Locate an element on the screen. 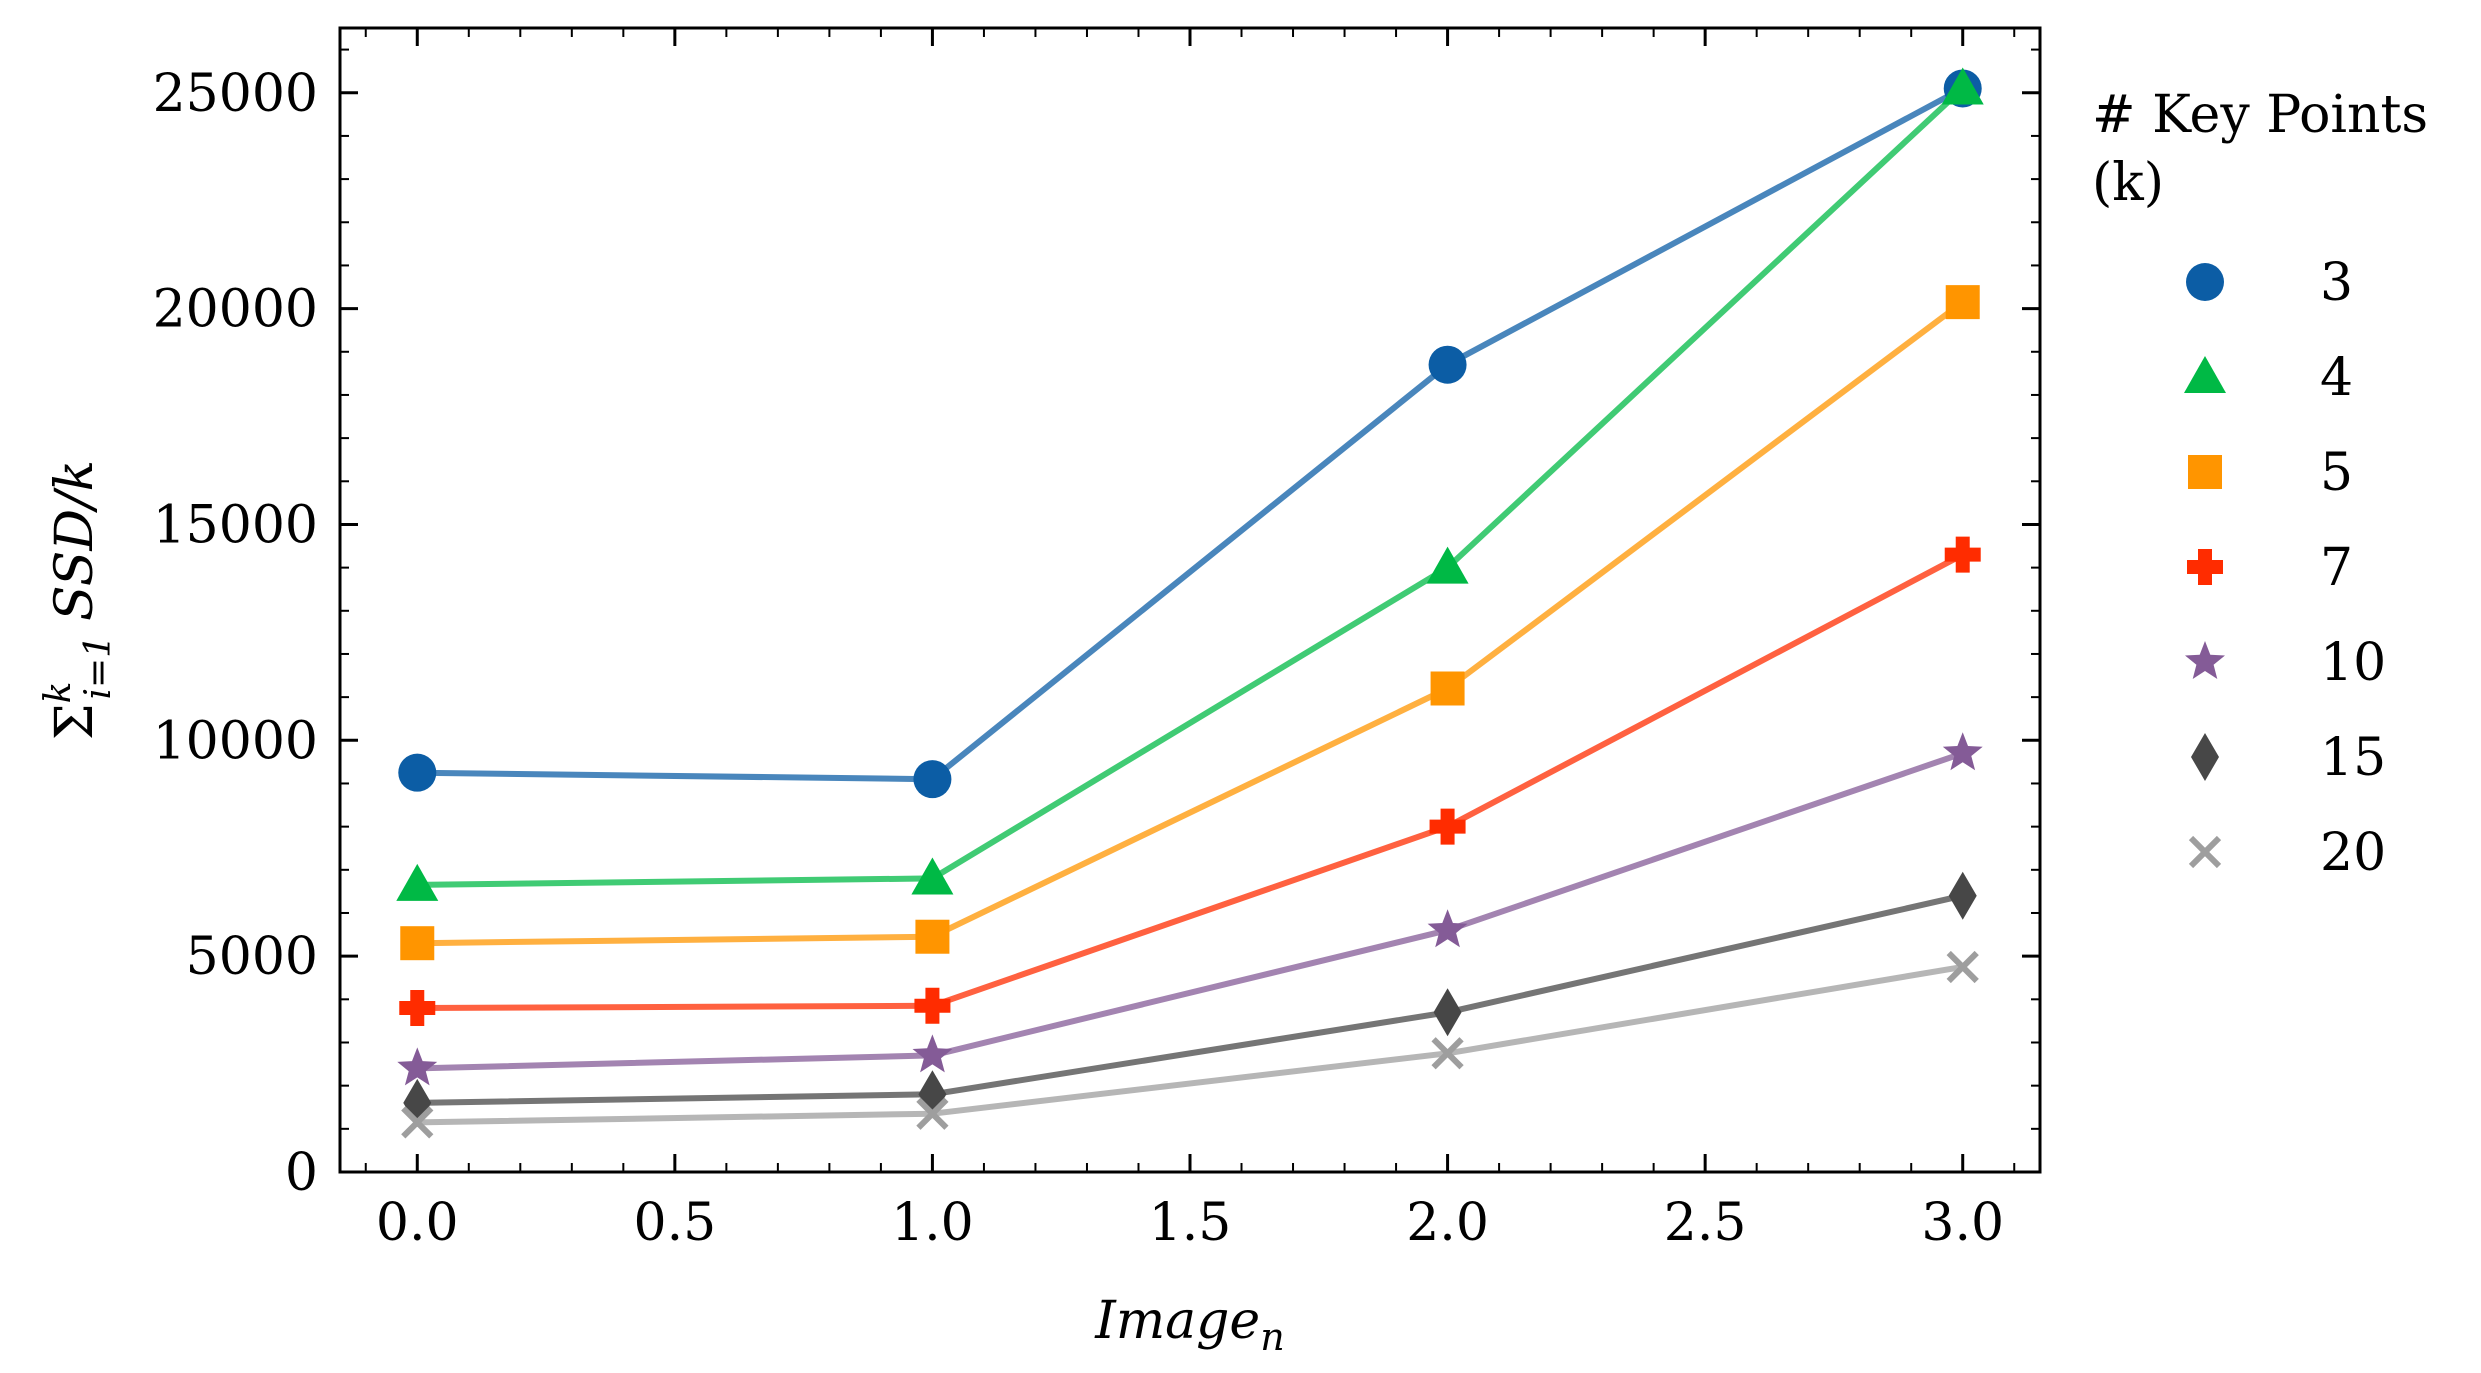 This screenshot has height=1373, width=2481. y-axis-label-sup: k is located at coordinates (58, 693).